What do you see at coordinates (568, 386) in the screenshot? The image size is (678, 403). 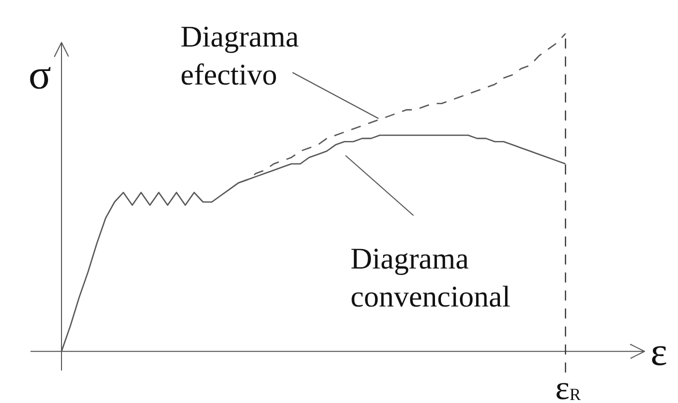 I see `text: εR` at bounding box center [568, 386].